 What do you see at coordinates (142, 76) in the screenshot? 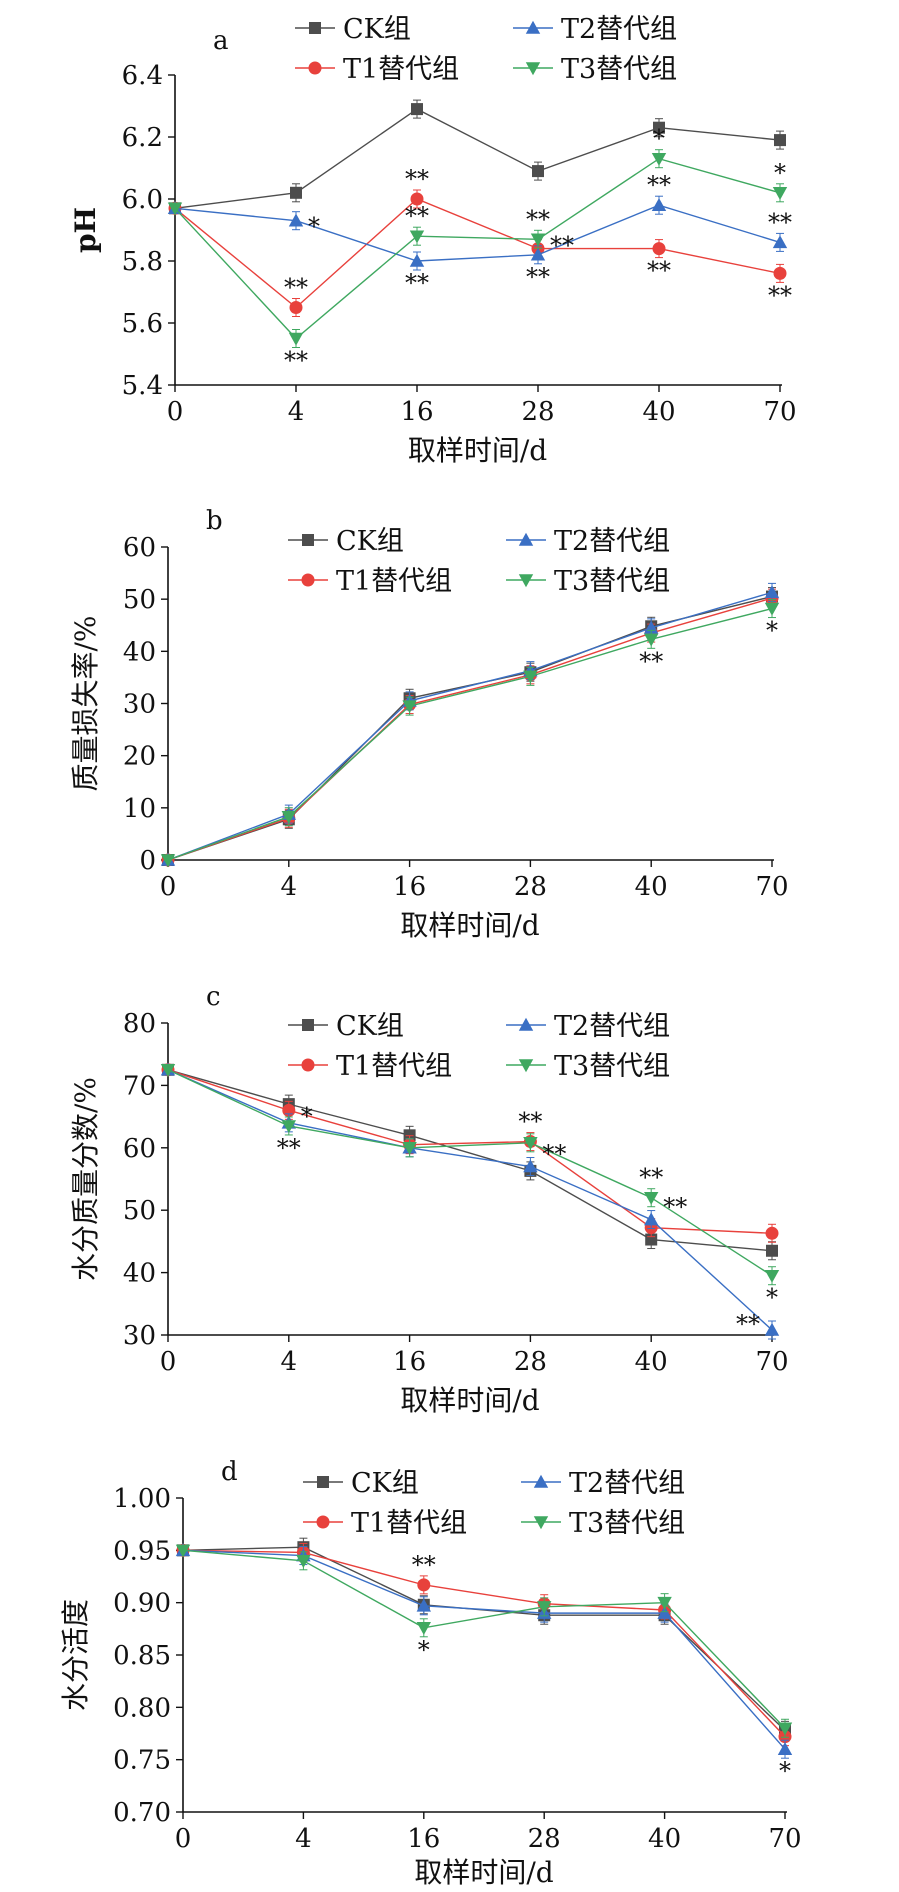
I see `y-tick-label: 6.4` at bounding box center [142, 76].